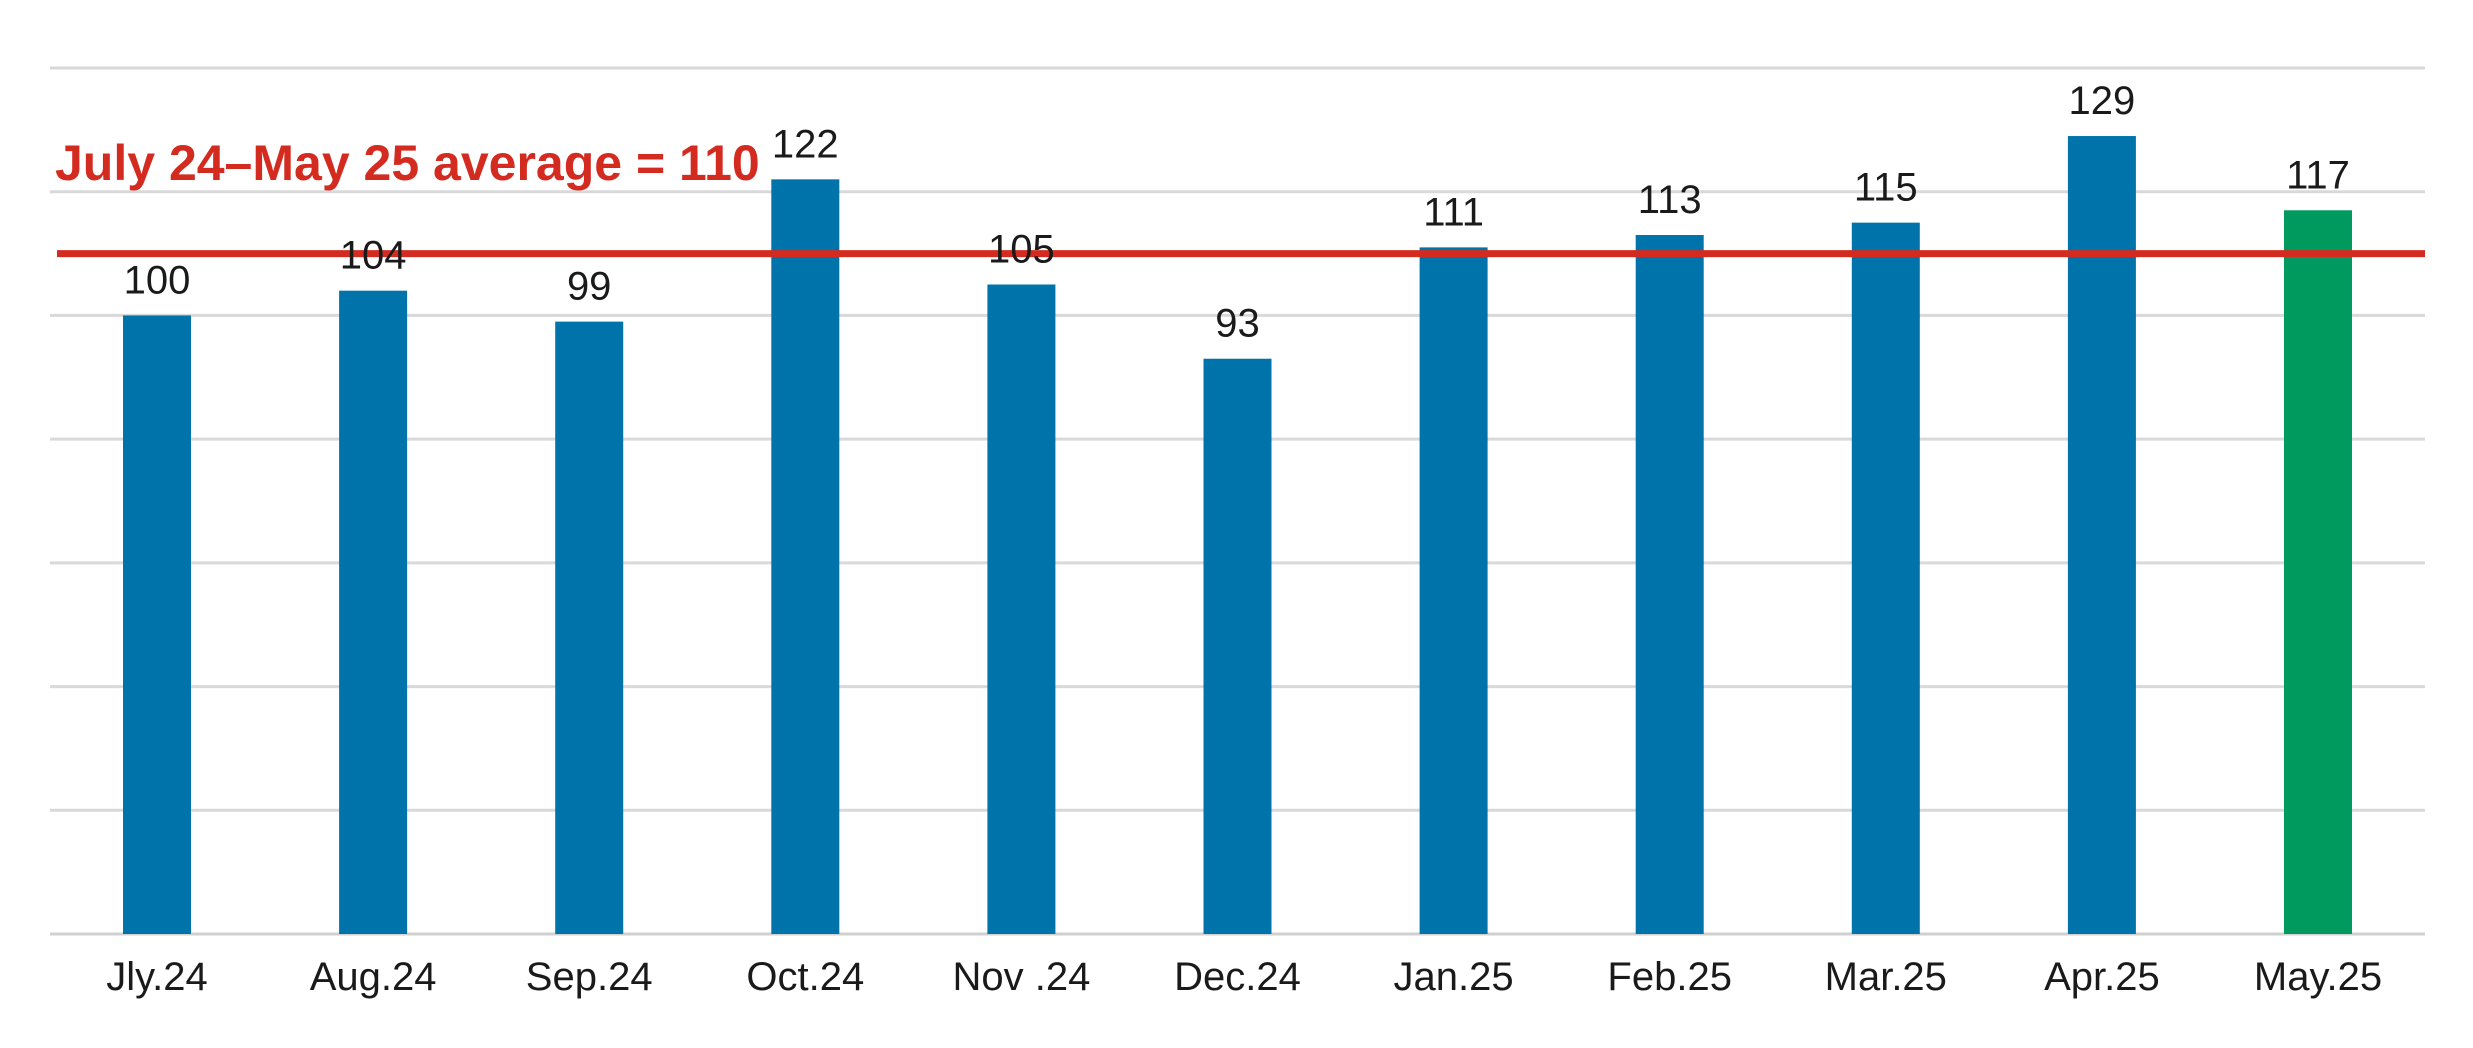  I want to click on x-tick-label: Jly.24, so click(157, 977).